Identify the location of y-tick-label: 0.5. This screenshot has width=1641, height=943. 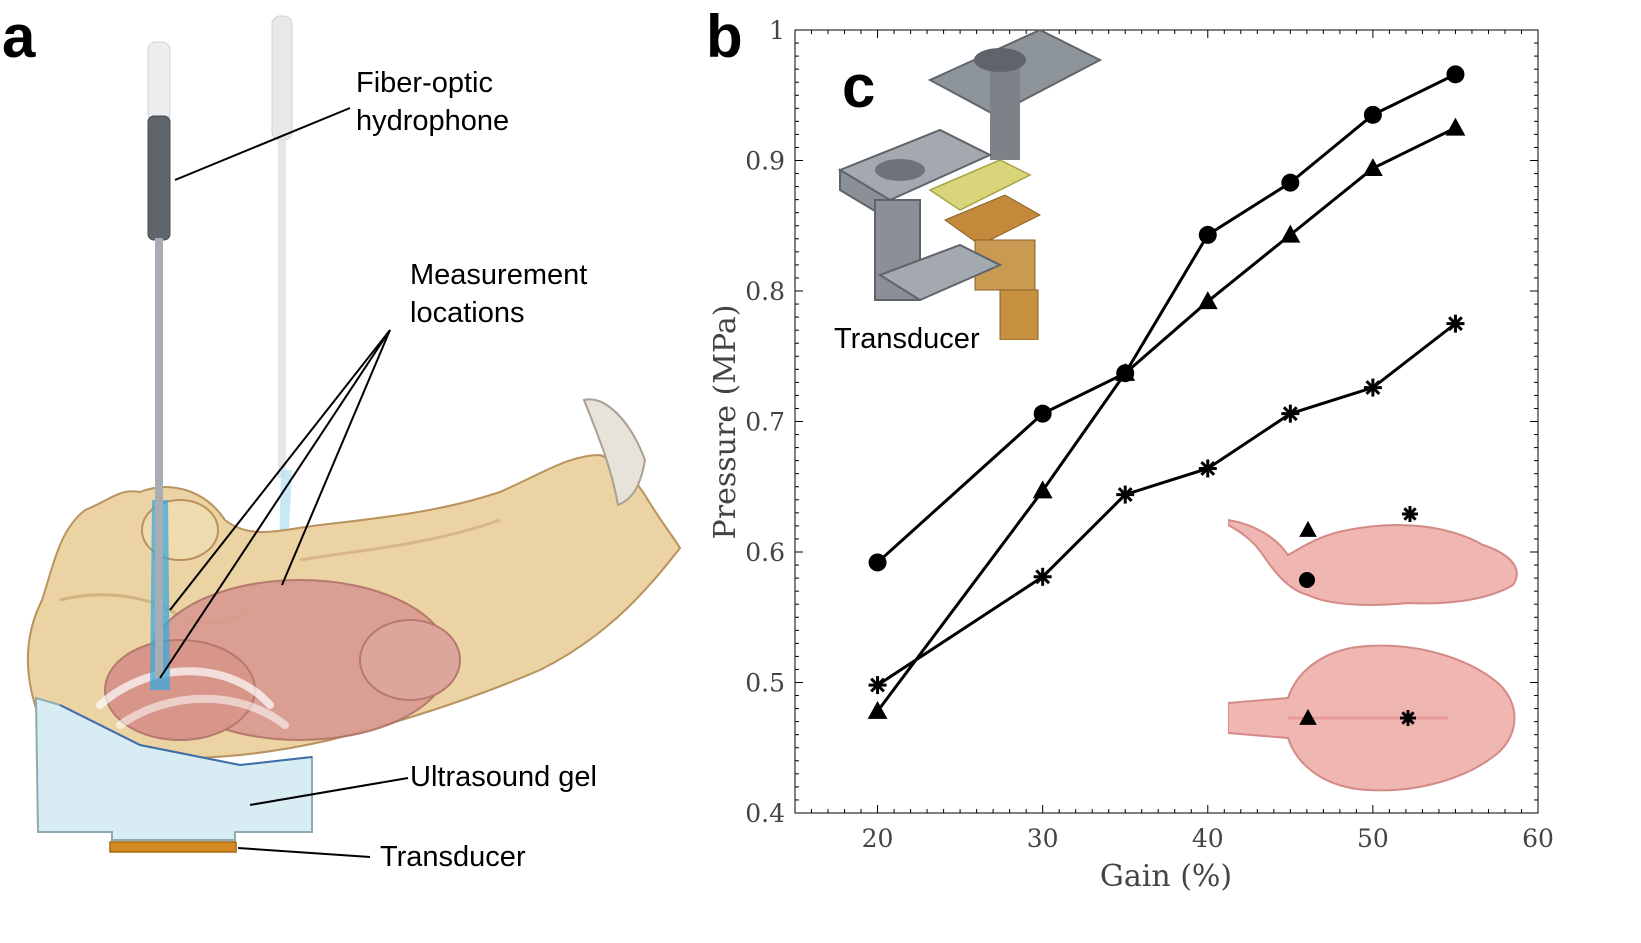
(765, 683).